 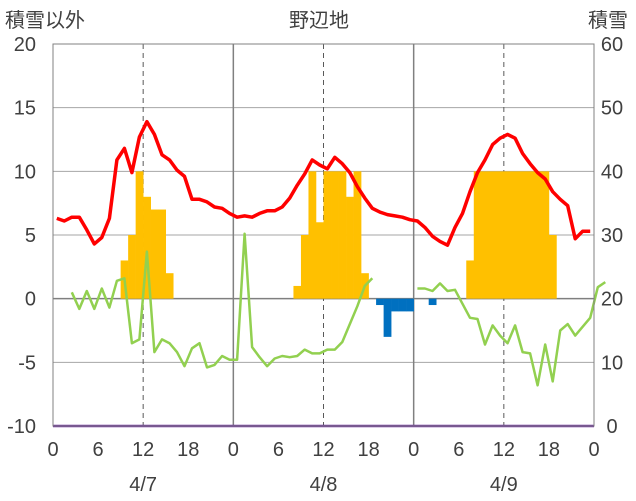 I want to click on right-axis-label: 積雪, so click(x=608, y=20).